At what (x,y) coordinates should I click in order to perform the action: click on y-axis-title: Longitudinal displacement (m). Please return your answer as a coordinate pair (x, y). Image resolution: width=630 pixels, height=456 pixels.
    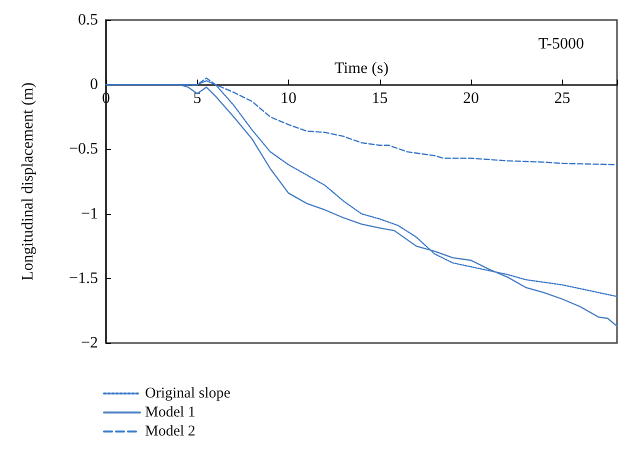
    Looking at the image, I should click on (28, 181).